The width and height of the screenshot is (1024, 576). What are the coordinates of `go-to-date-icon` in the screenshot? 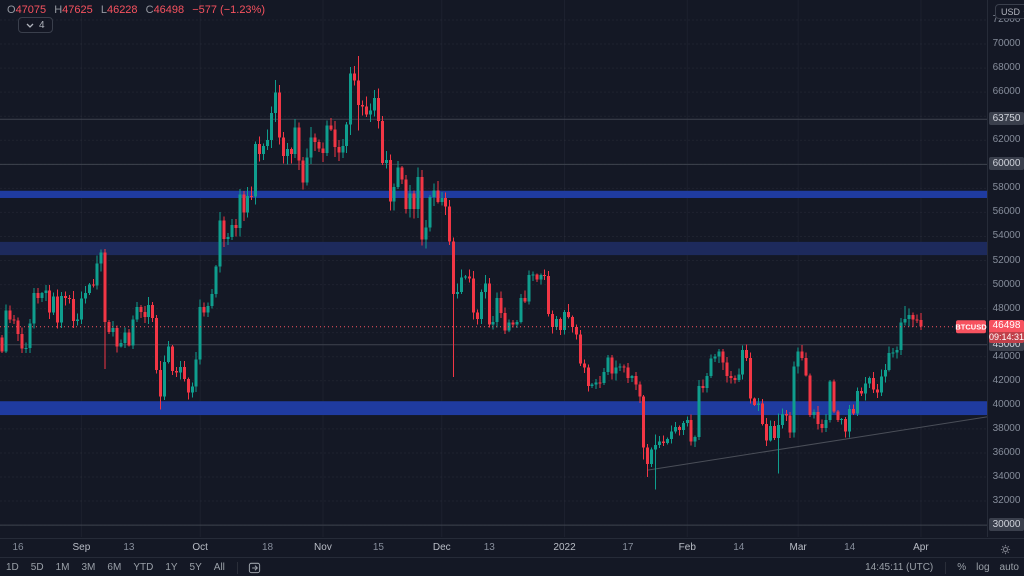 It's located at (254, 567).